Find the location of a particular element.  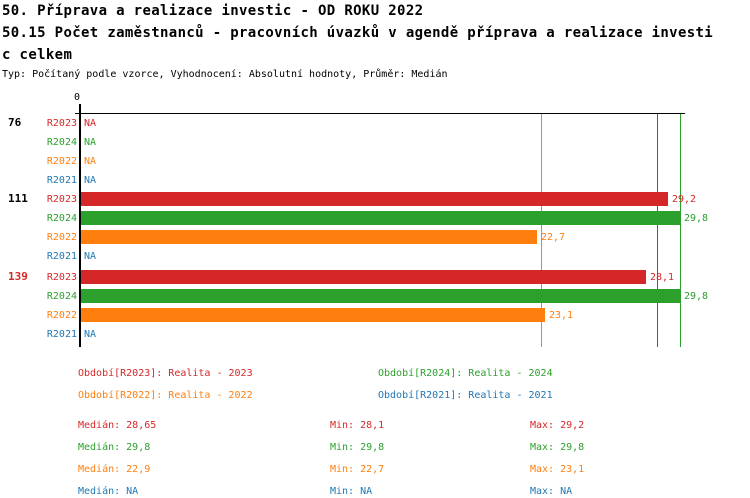

stat-median: Medián: NA is located at coordinates (108, 491).